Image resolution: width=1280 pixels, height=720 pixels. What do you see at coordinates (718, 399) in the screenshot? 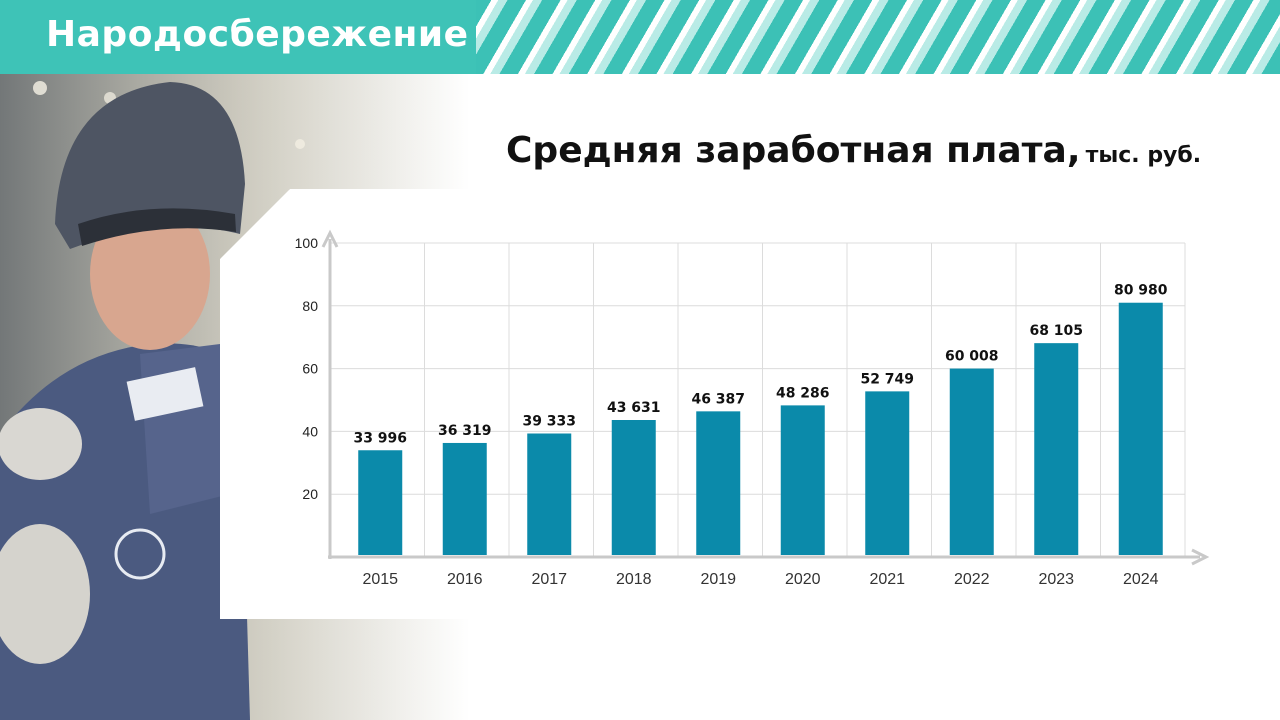
I see `bar-value-label: 46 387` at bounding box center [718, 399].